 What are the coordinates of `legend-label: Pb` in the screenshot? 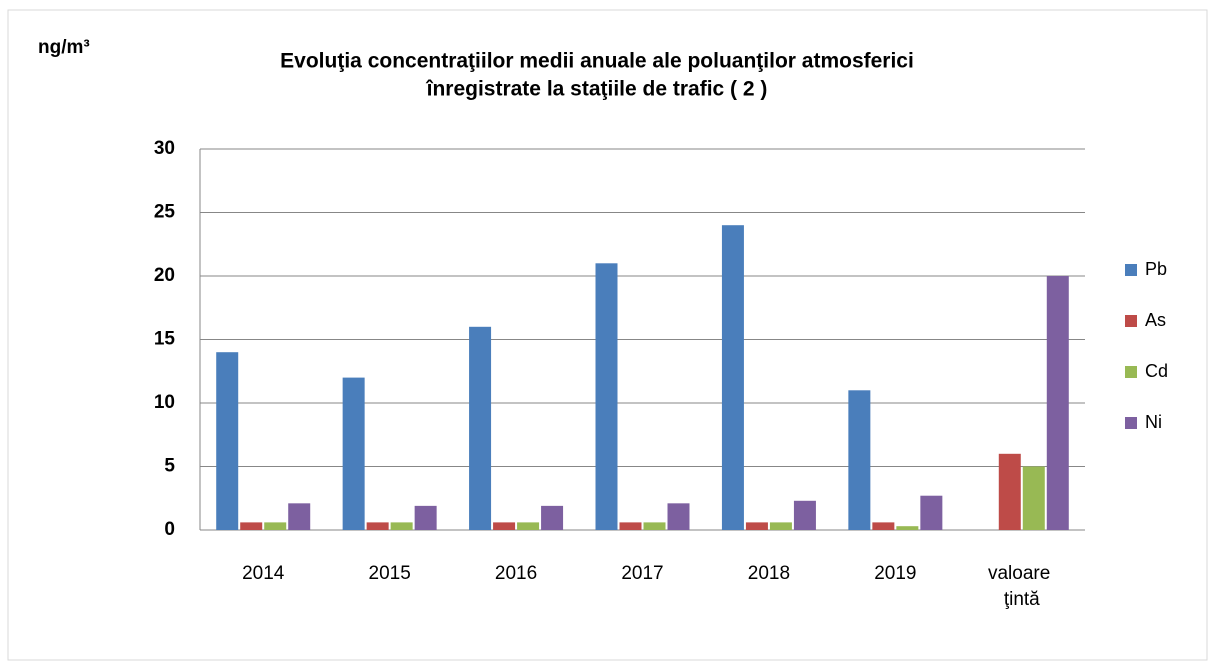 It's located at (1156, 269).